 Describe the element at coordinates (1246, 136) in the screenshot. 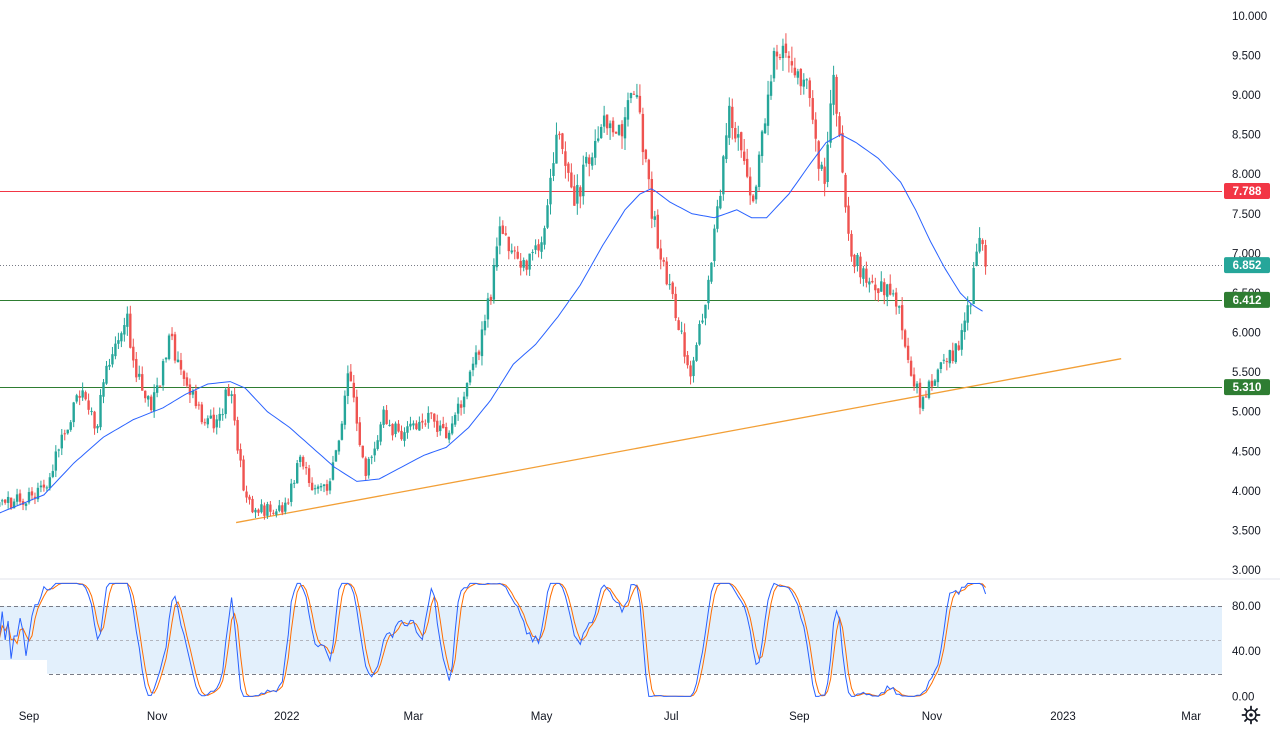

I see `price-tick-label: 8.500` at that location.